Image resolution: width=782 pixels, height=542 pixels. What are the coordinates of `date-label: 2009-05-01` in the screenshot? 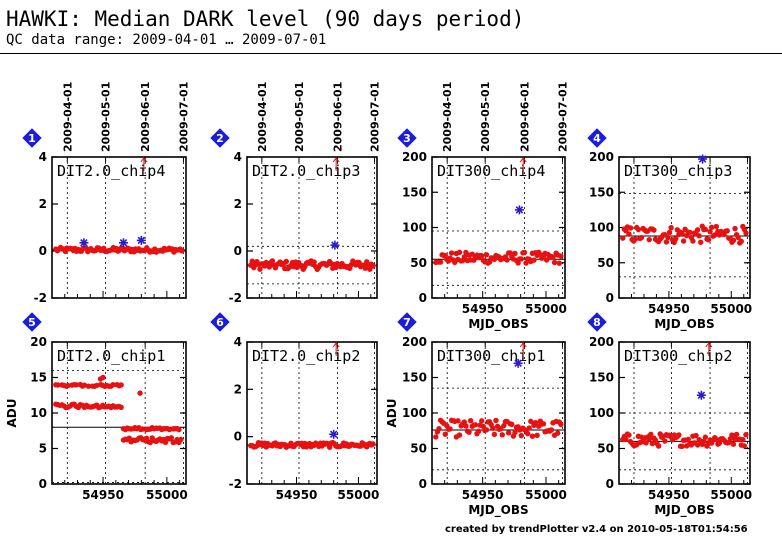 It's located at (299, 117).